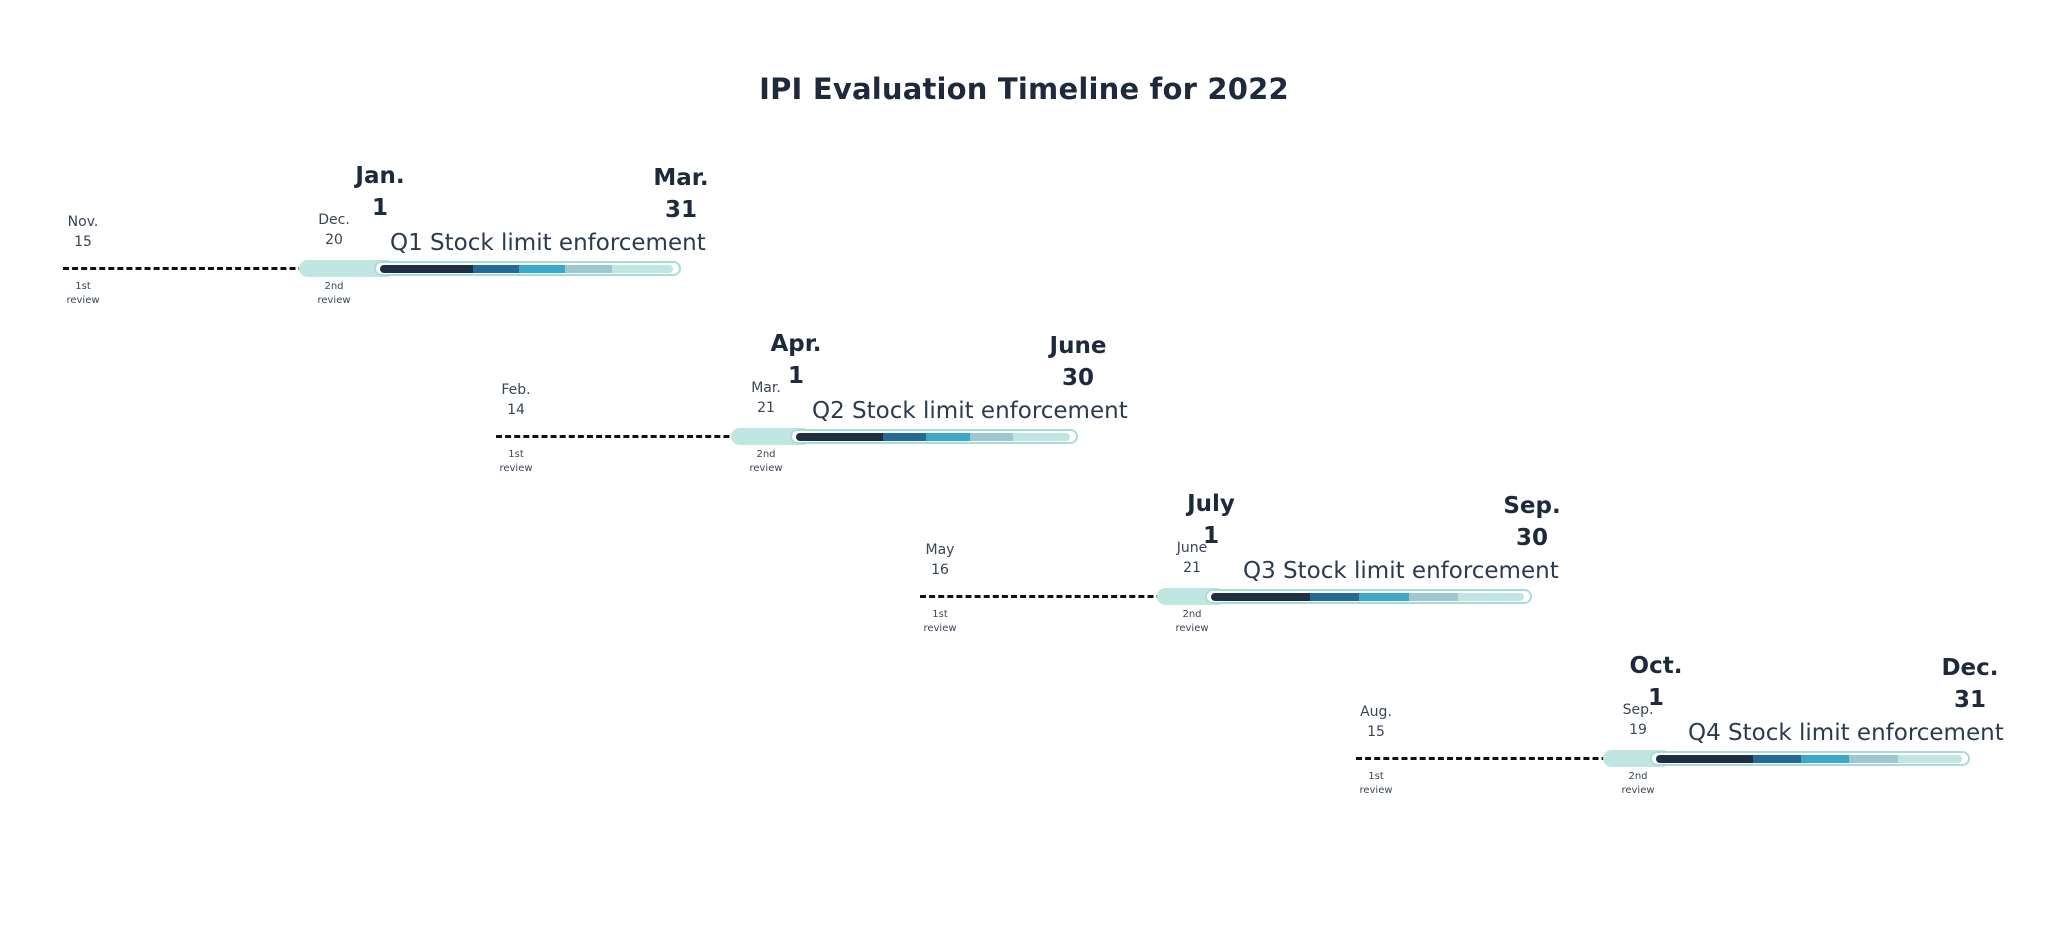 The image size is (2048, 929). What do you see at coordinates (380, 176) in the screenshot?
I see `quarter-start-month: Jan.` at bounding box center [380, 176].